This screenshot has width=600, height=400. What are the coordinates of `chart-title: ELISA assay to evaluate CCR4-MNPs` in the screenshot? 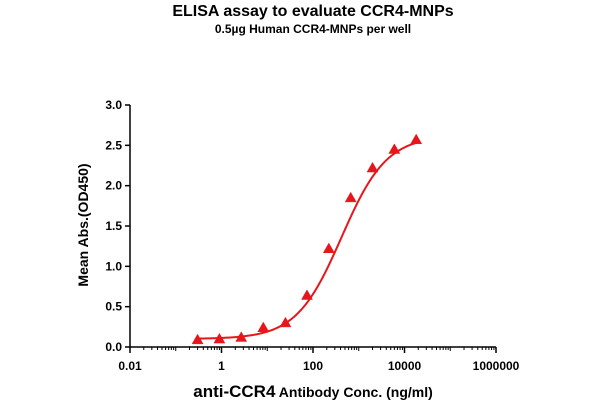 It's located at (312, 11).